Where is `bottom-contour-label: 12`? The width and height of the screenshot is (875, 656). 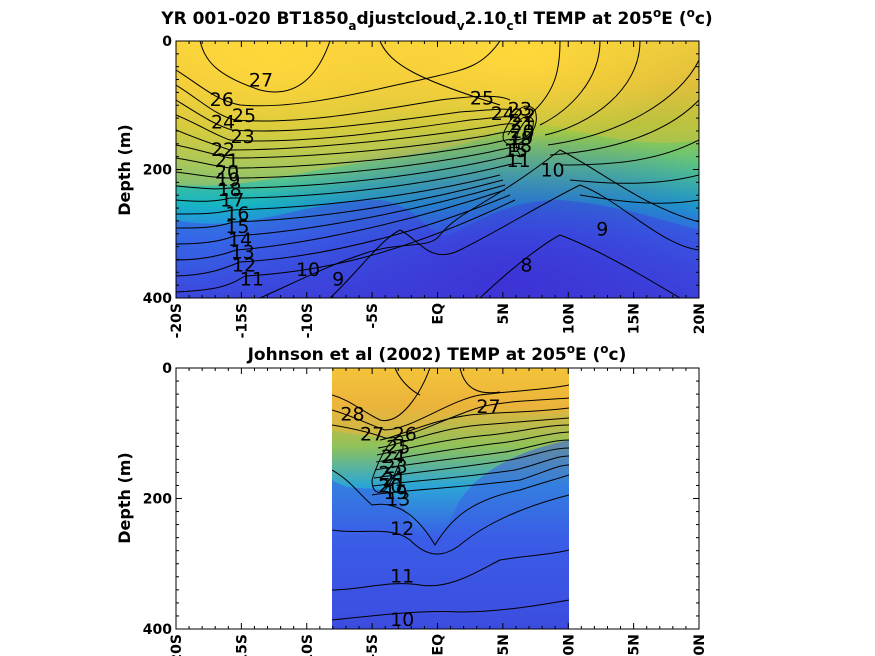
bottom-contour-label: 12 is located at coordinates (402, 529).